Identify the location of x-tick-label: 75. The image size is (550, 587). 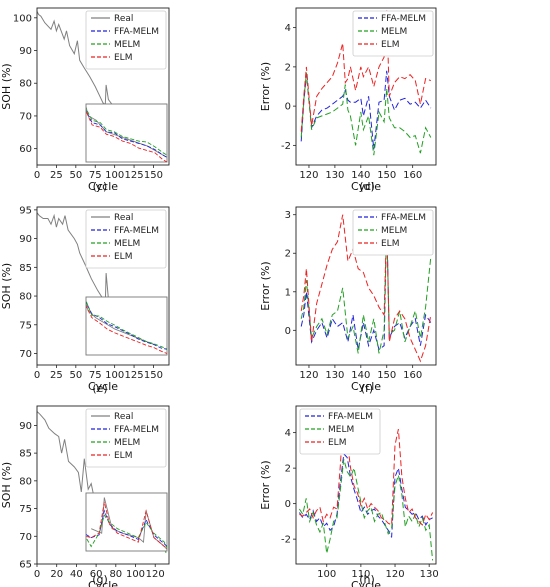
(95, 375).